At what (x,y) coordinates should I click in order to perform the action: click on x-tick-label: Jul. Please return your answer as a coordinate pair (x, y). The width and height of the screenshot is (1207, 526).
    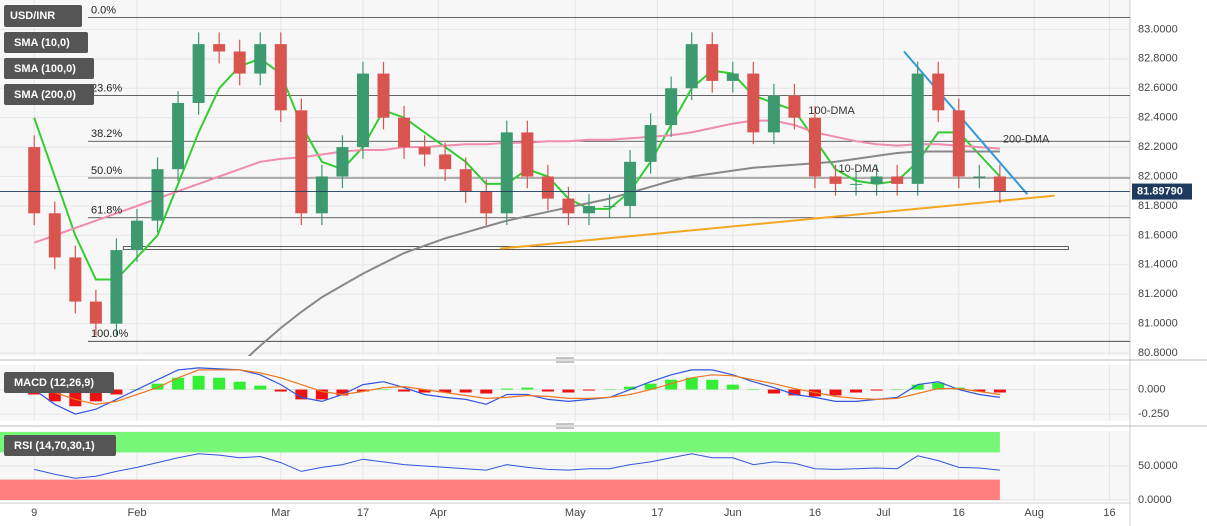
    Looking at the image, I should click on (883, 513).